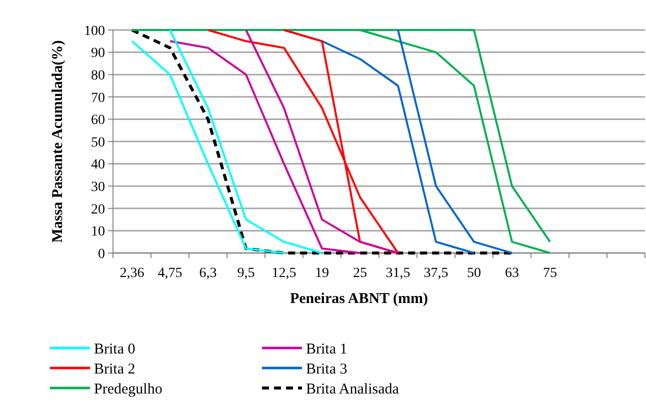 This screenshot has width=646, height=410. I want to click on y-tick-label: 70, so click(98, 98).